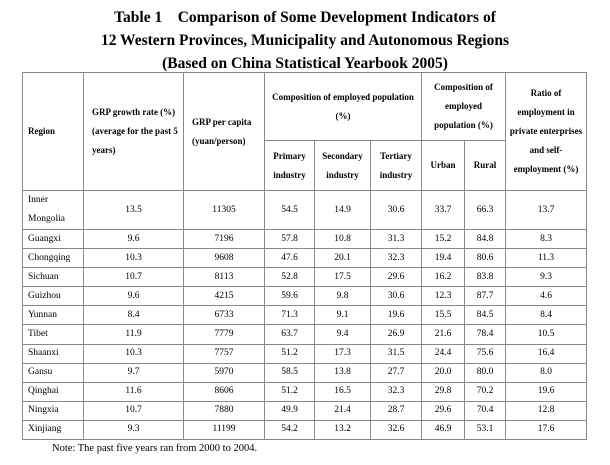 This screenshot has height=465, width=610. What do you see at coordinates (342, 258) in the screenshot?
I see `cell-secondary: 20.1` at bounding box center [342, 258].